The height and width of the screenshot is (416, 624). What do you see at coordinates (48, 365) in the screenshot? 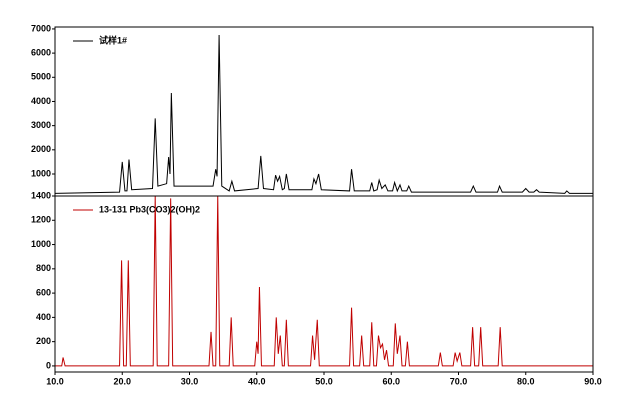
I see `y-tick-label: 0` at bounding box center [48, 365].